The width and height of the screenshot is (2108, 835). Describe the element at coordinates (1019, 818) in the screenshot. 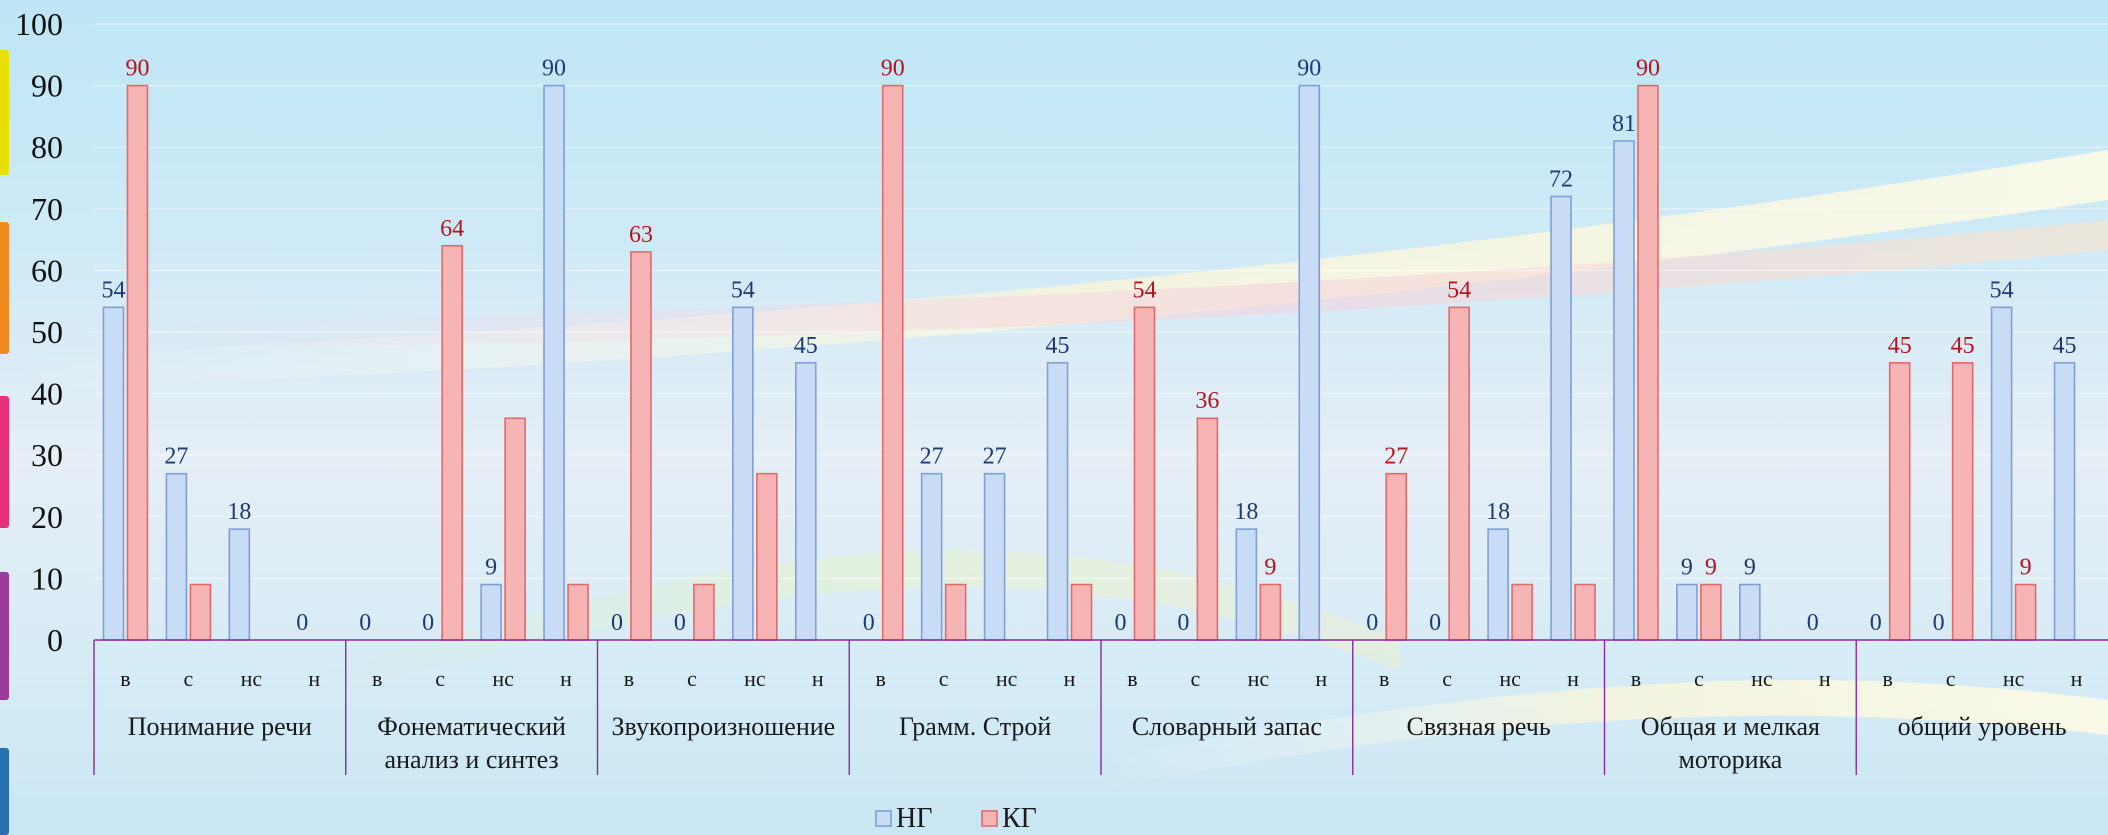

I see `legend-label: КГ` at that location.